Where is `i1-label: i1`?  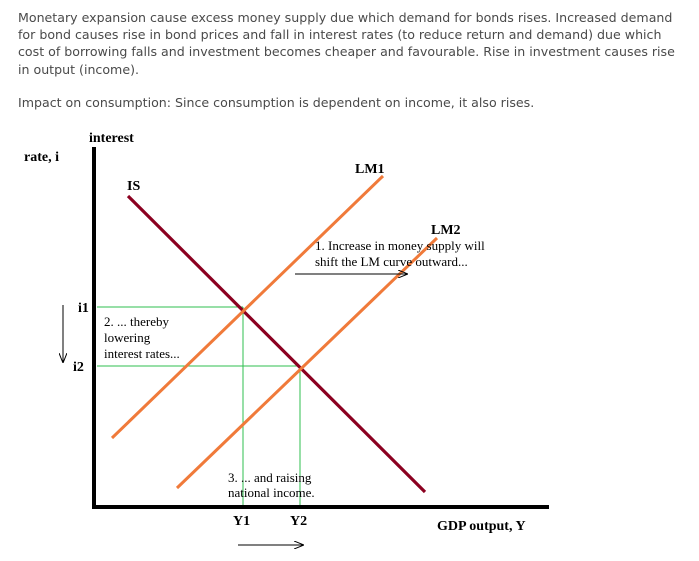
i1-label: i1 is located at coordinates (83, 308).